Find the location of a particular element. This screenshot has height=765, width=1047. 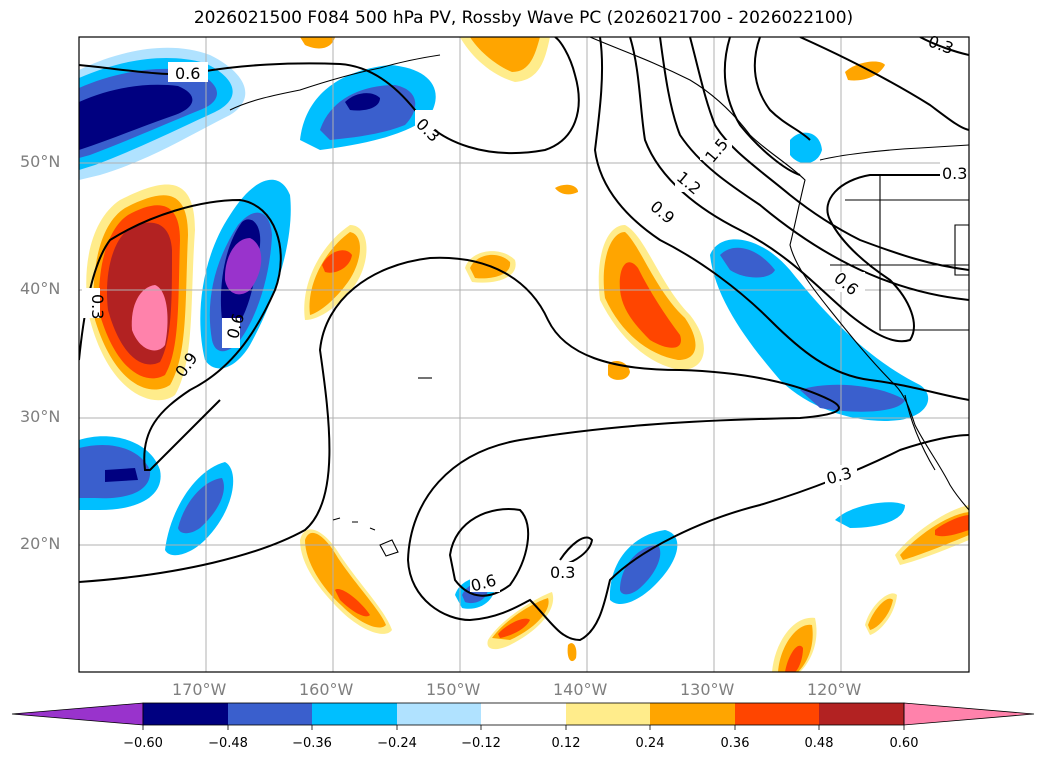

colorbar-label: −0.36 is located at coordinates (312, 743).